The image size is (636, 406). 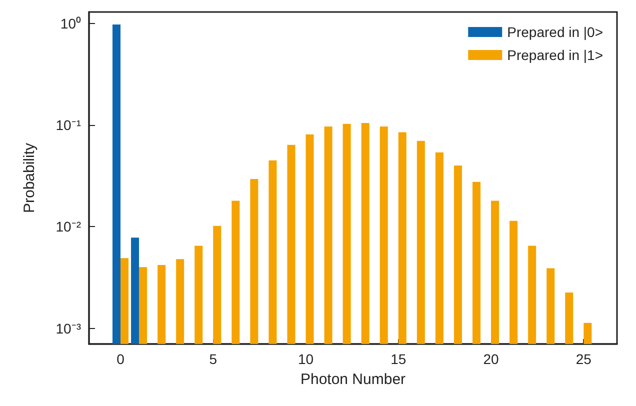 What do you see at coordinates (555, 32) in the screenshot?
I see `legend-label: Prepared in |0>` at bounding box center [555, 32].